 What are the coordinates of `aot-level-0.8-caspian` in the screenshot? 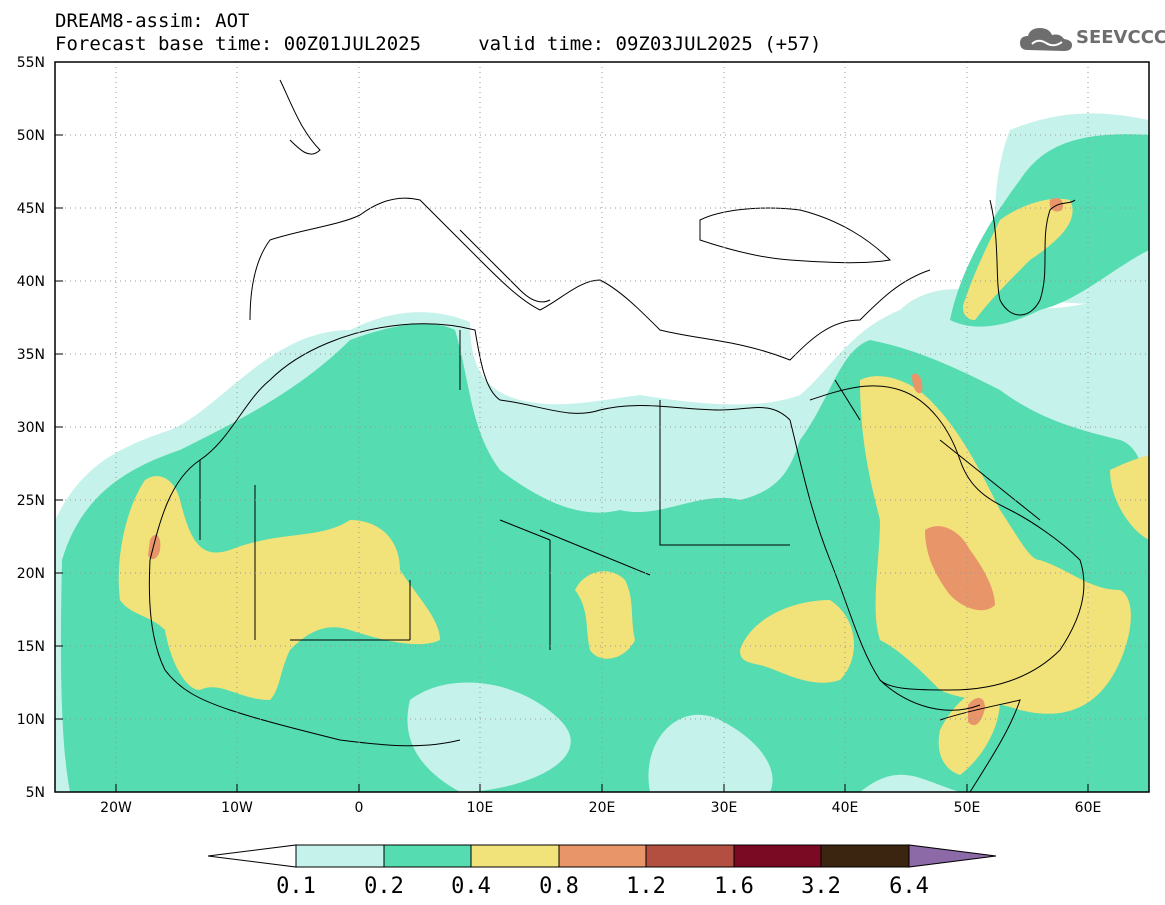 It's located at (1056, 205).